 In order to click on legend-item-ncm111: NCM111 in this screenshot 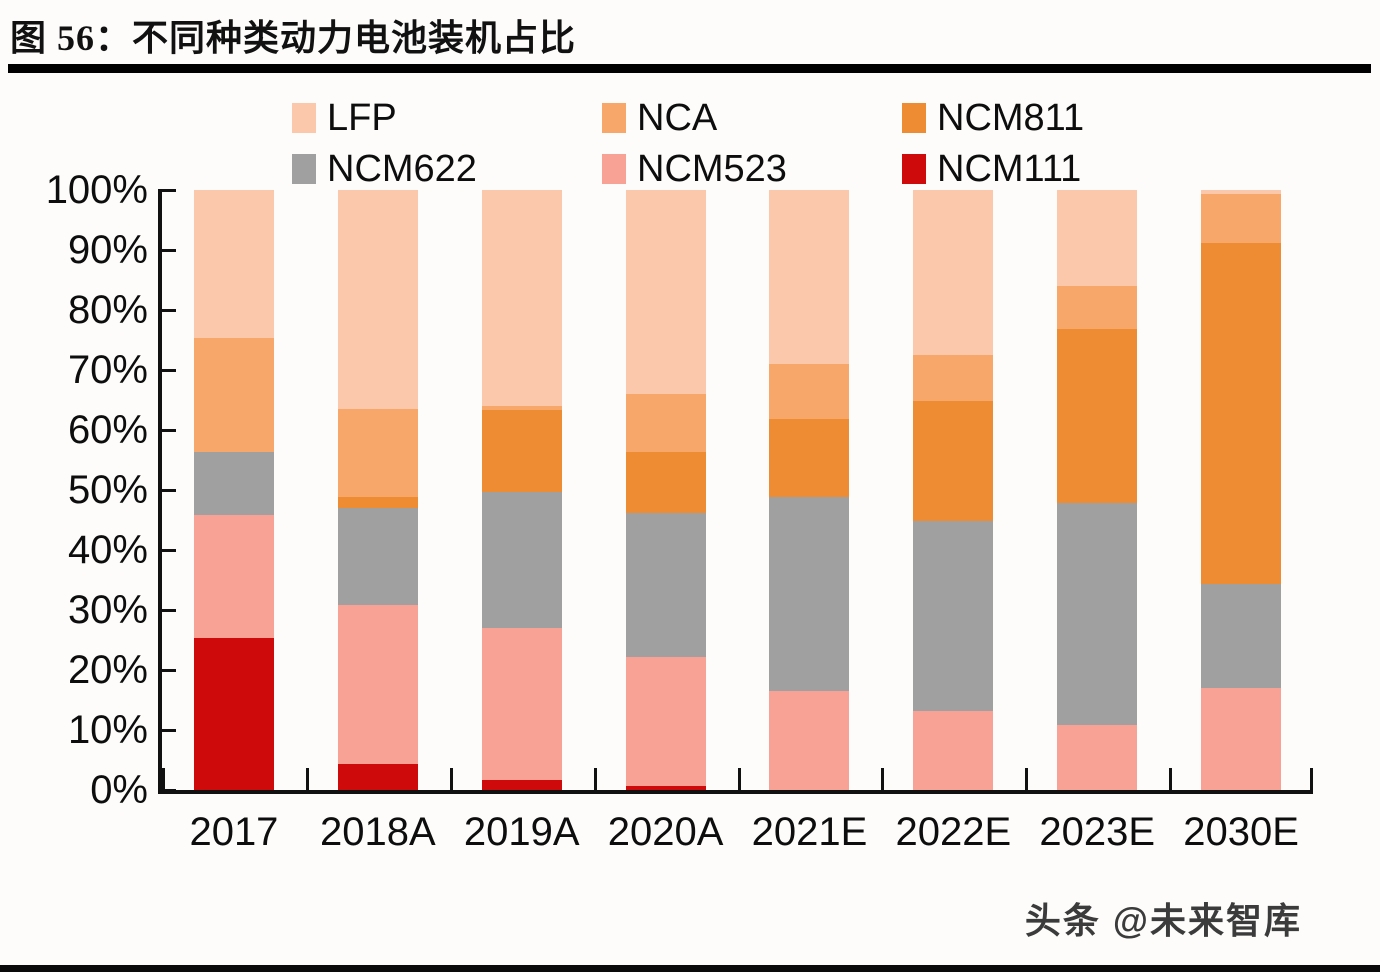, I will do `click(1007, 169)`.